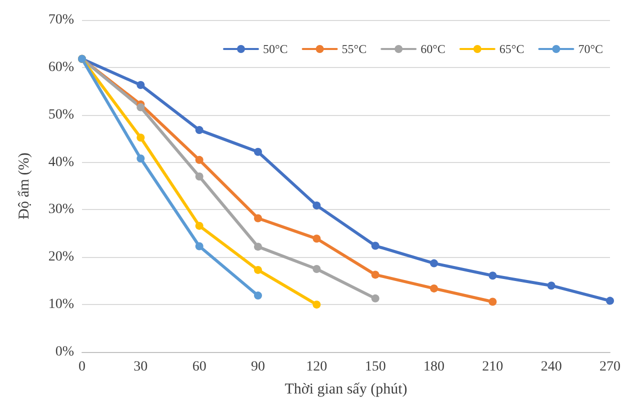 The width and height of the screenshot is (628, 412). Describe the element at coordinates (375, 367) in the screenshot. I see `x-tick-label: 150` at that location.